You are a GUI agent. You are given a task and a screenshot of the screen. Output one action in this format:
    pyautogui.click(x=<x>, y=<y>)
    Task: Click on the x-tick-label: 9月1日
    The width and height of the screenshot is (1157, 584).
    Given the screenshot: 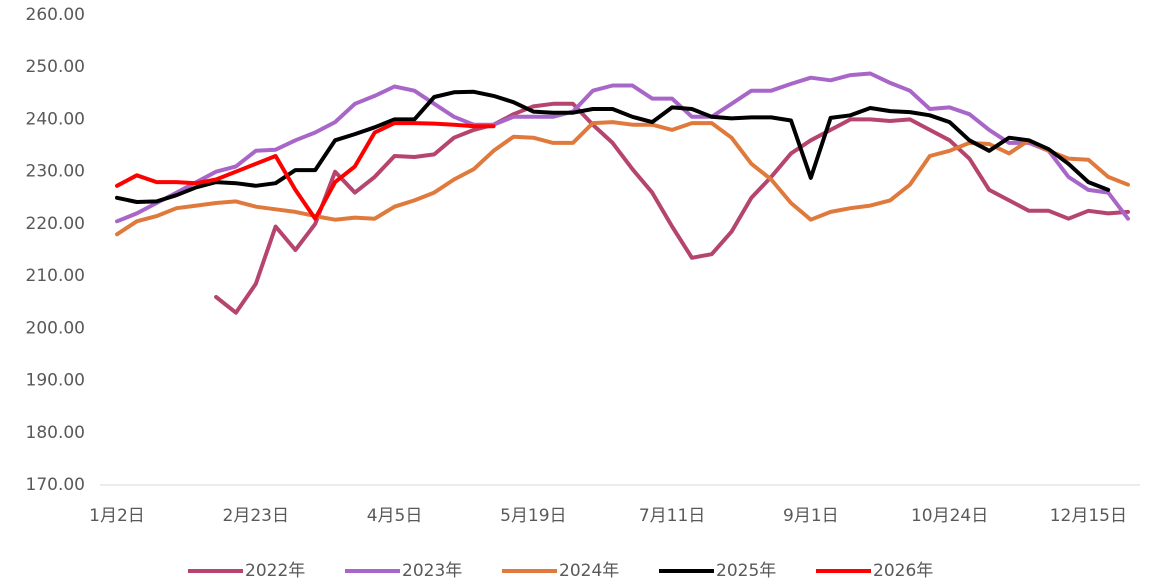 What is the action you would take?
    pyautogui.click(x=811, y=516)
    